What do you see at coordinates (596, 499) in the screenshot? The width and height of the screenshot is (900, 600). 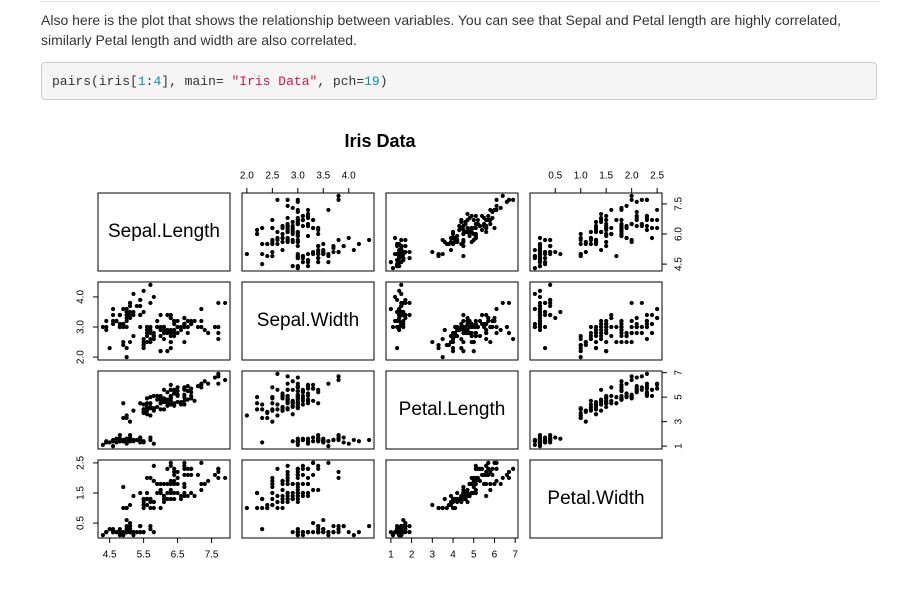 I see `panel-frame` at bounding box center [596, 499].